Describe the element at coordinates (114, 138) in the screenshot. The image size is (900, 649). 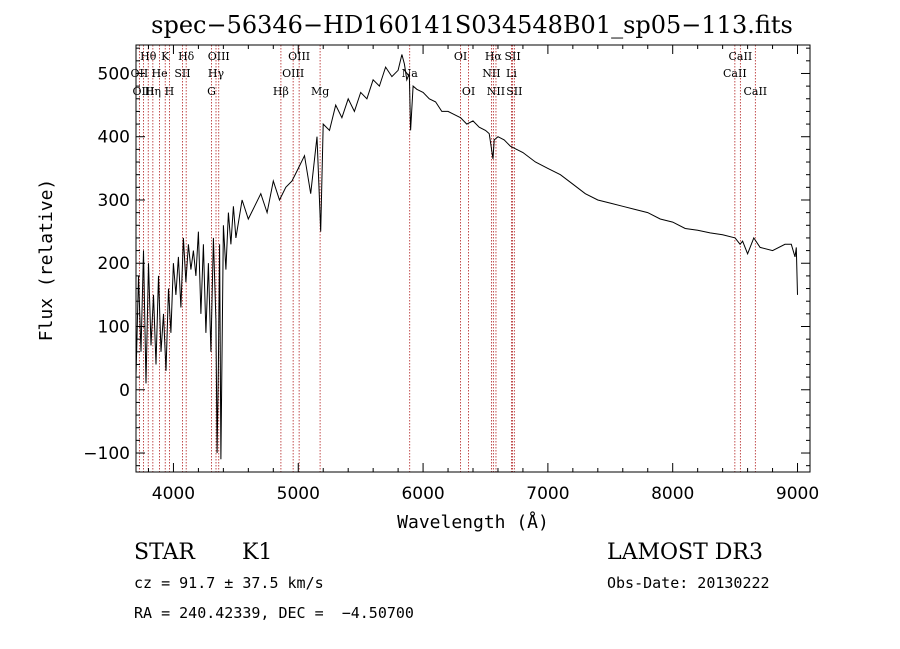
I see `y-tick-label: 400` at that location.